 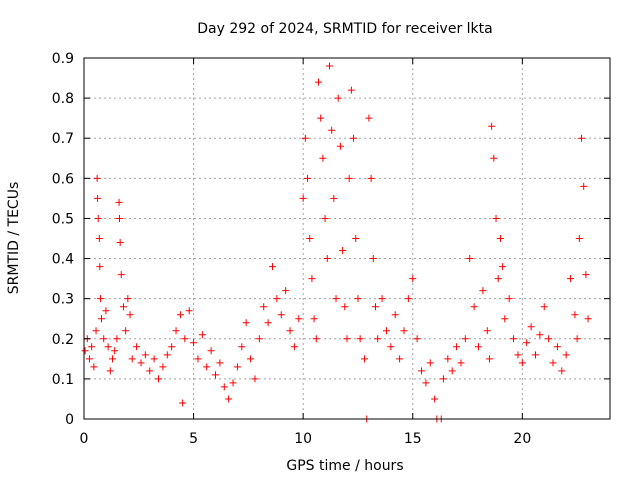 I want to click on x-tick-label: 5, so click(x=193, y=439).